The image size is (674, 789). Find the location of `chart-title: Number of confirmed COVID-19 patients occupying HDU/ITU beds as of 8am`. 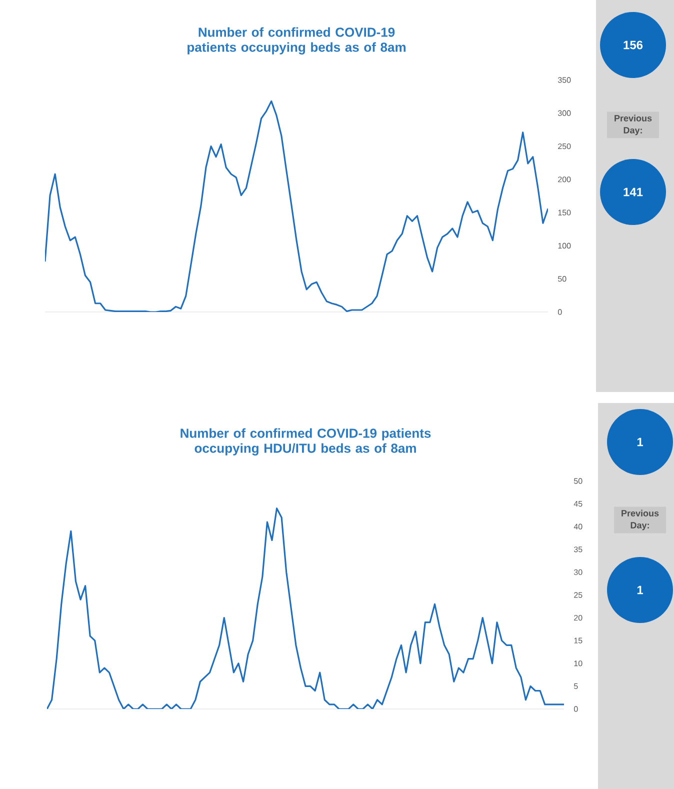

chart-title: Number of confirmed COVID-19 patients occupying HDU/ITU beds as of 8am is located at coordinates (305, 442).